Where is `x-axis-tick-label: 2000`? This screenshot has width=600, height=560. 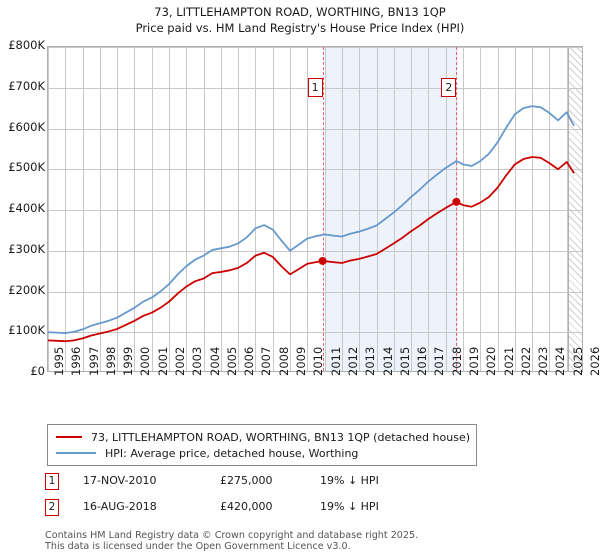 x-axis-tick-label: 2000 is located at coordinates (145, 361).